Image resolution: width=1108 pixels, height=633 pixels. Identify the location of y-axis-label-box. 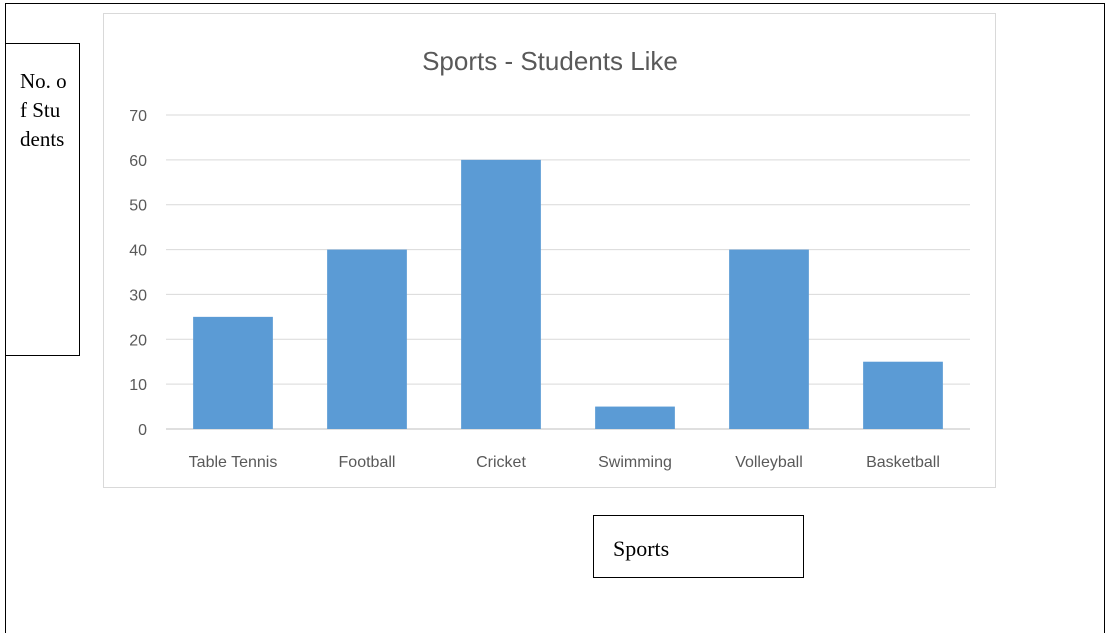
(42, 199).